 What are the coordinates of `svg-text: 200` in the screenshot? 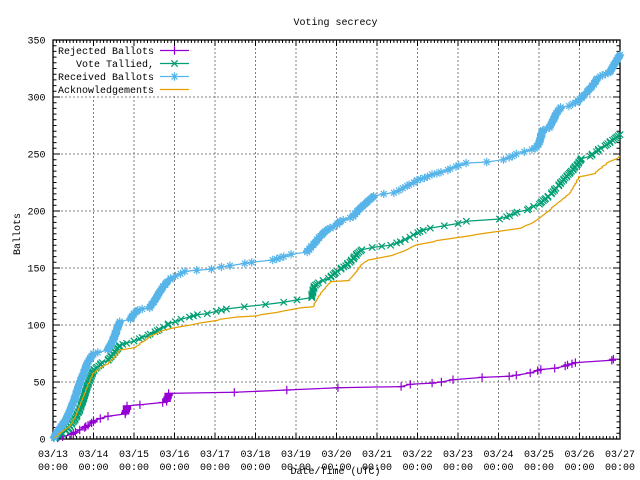 It's located at (36, 213).